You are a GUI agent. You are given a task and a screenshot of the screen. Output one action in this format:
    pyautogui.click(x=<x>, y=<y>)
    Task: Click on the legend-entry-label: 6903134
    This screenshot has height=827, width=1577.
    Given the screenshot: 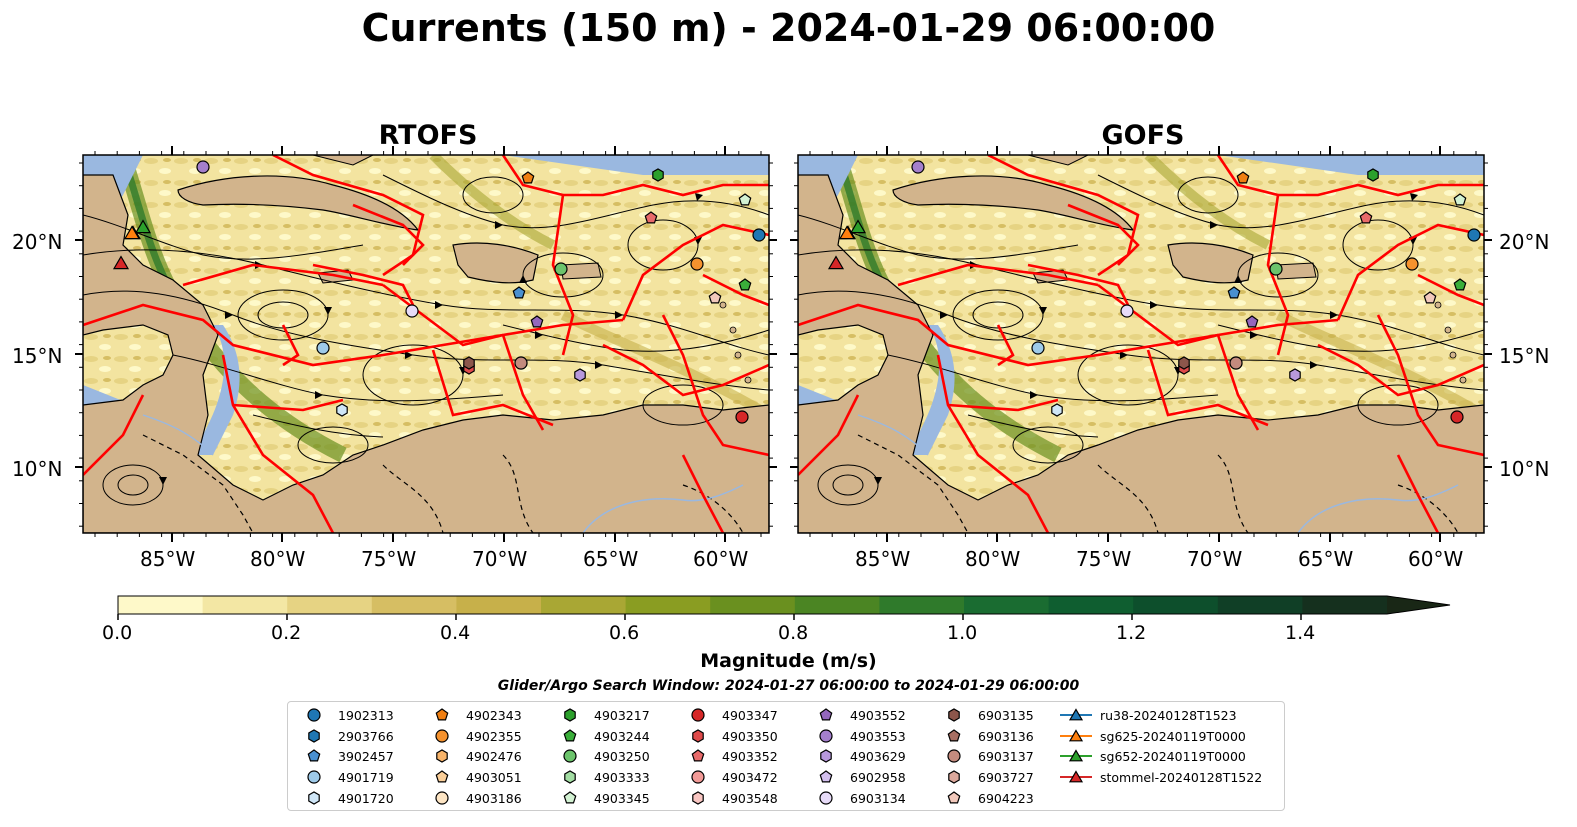 What is the action you would take?
    pyautogui.click(x=878, y=798)
    